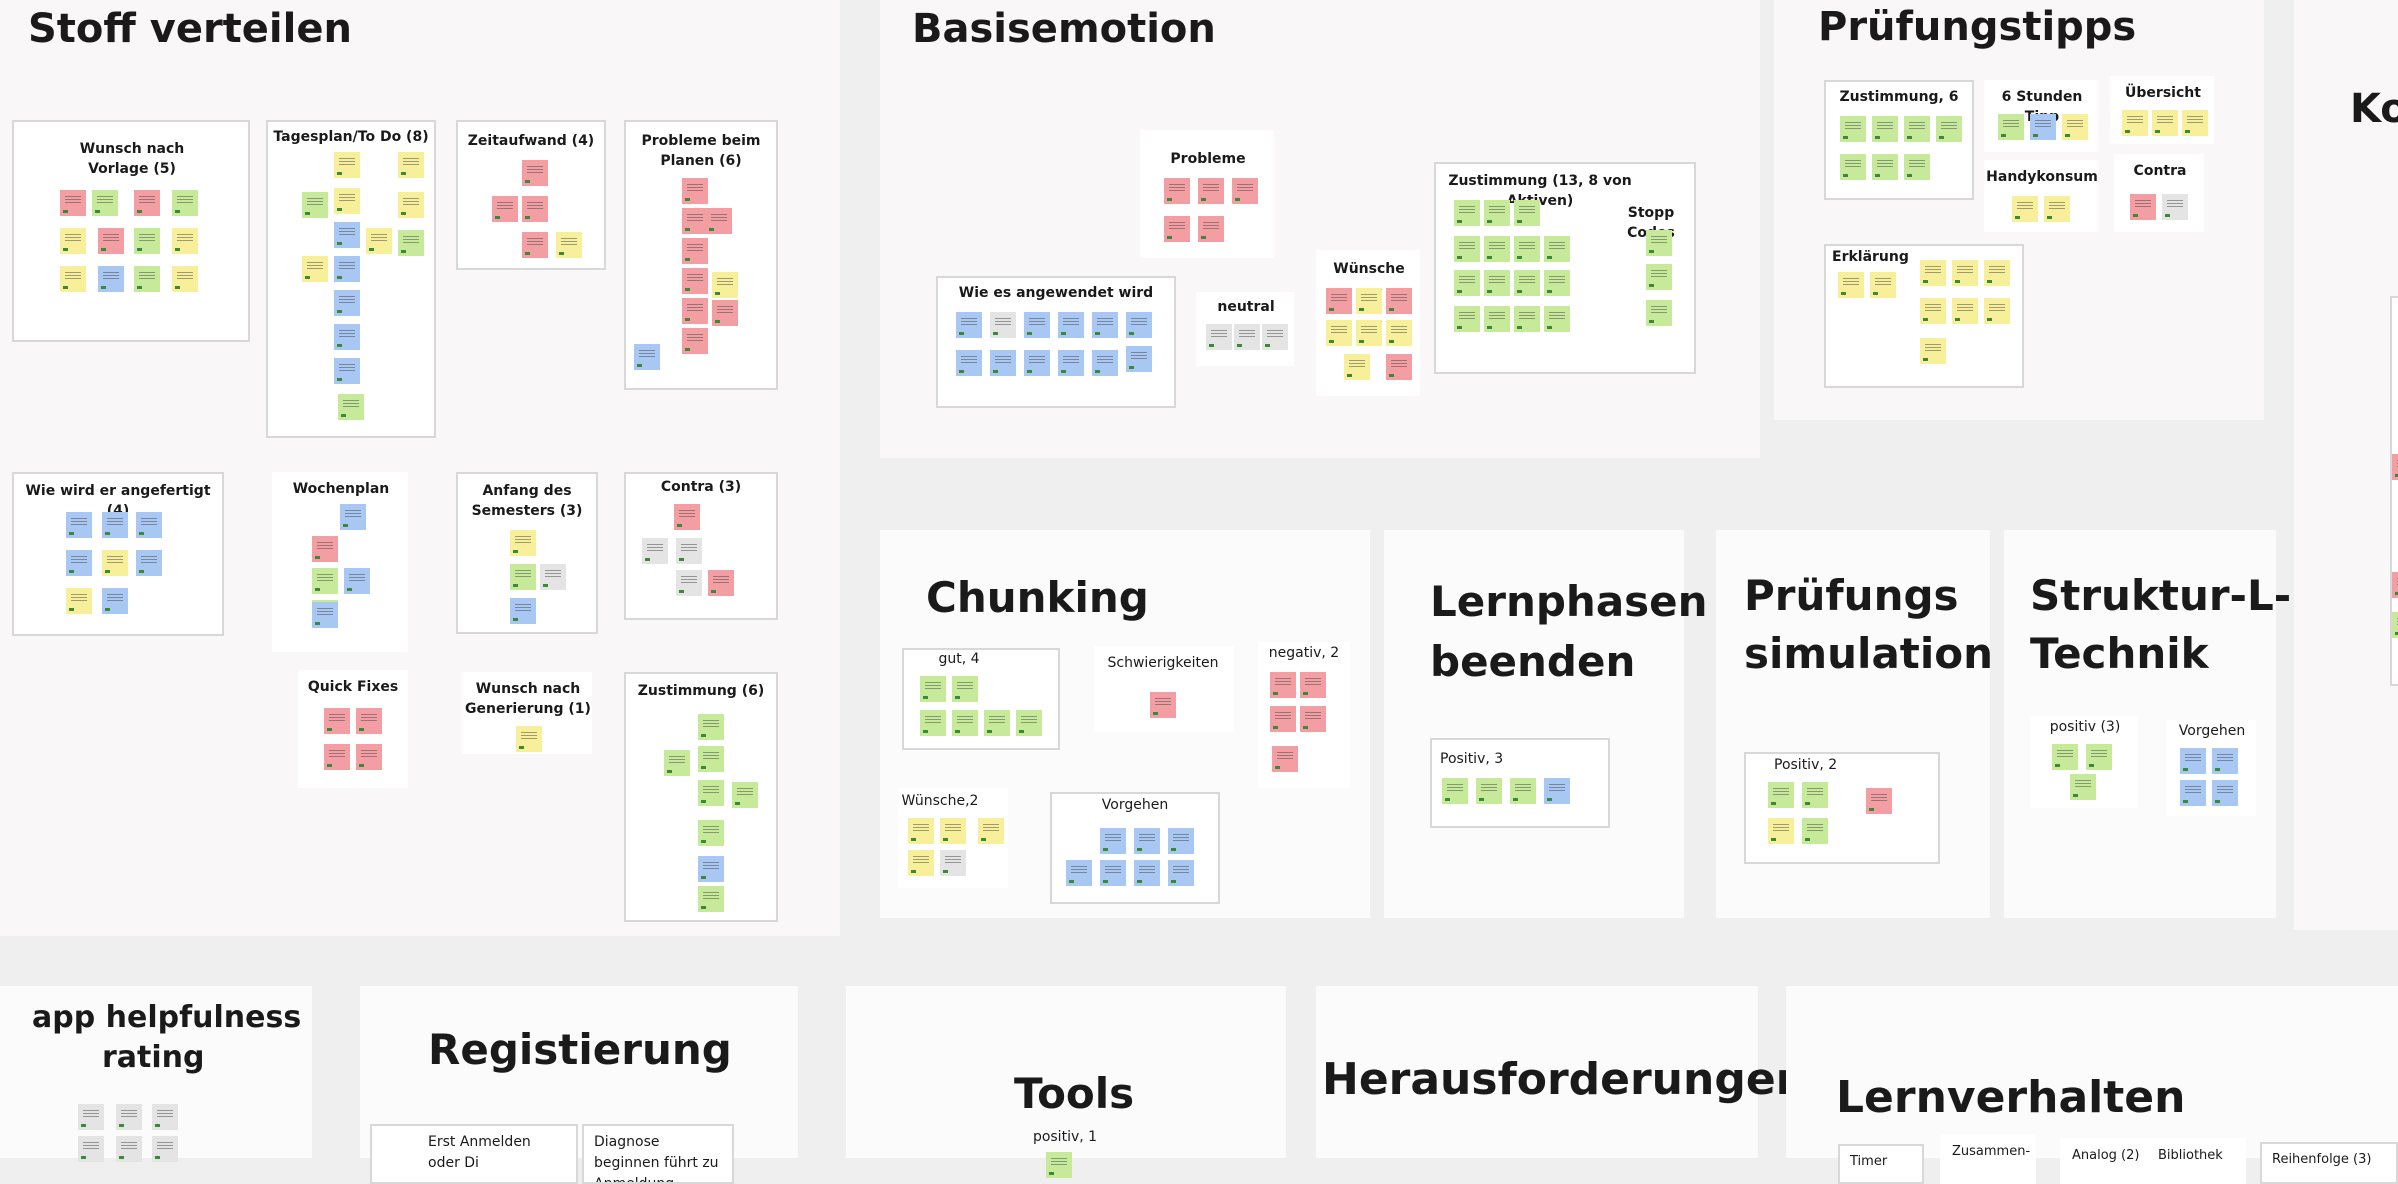 The height and width of the screenshot is (1184, 2398). Describe the element at coordinates (981, 699) in the screenshot. I see `group-gut: gut, 4` at that location.